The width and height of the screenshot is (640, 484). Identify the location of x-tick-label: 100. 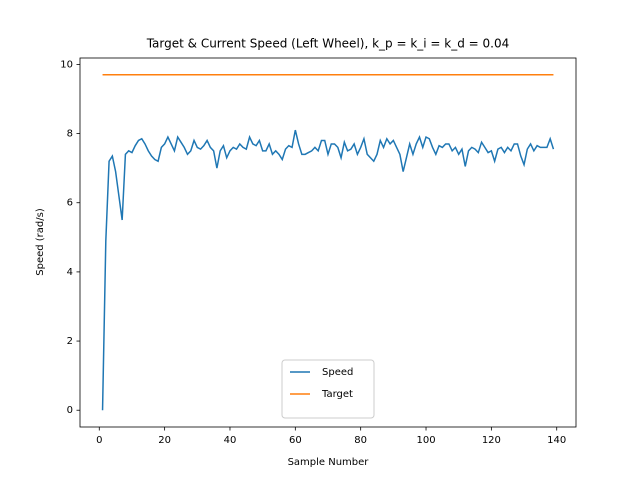
(425, 440).